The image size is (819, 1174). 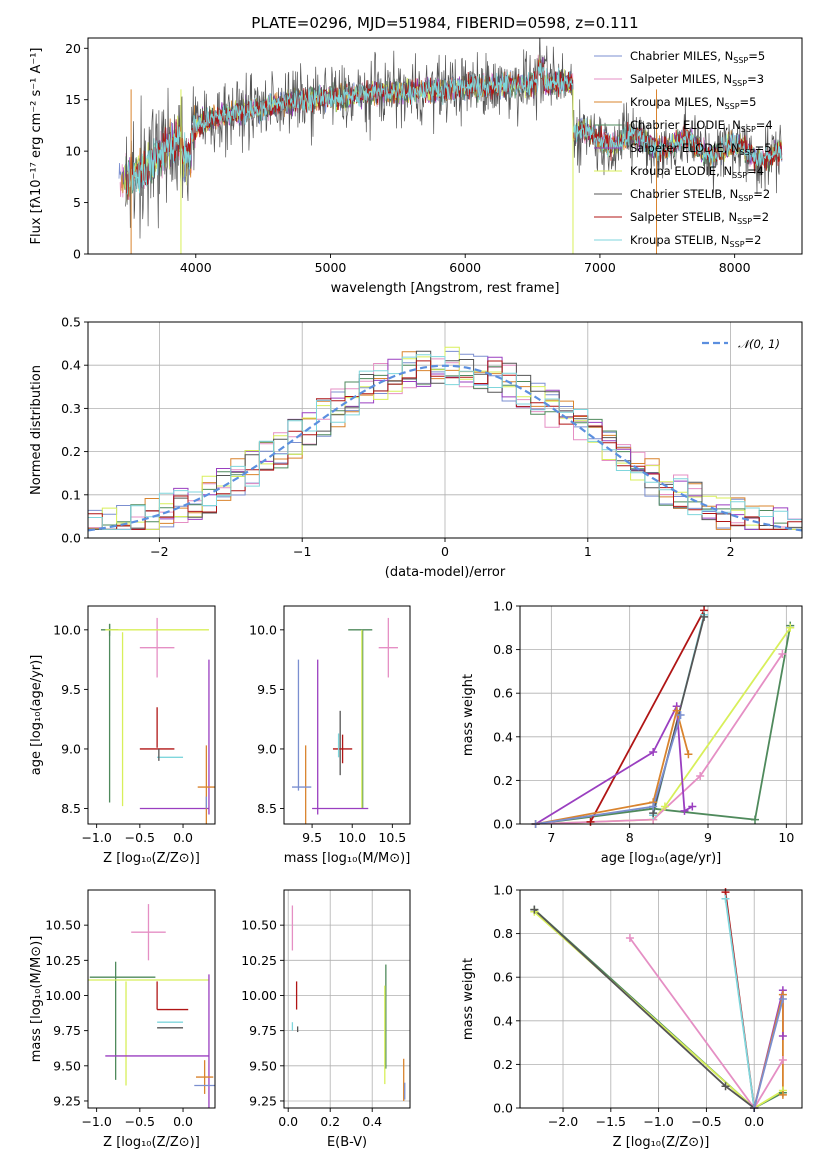 I want to click on legend-entry: Chabrier MILES, NSSP=5, so click(x=697, y=57).